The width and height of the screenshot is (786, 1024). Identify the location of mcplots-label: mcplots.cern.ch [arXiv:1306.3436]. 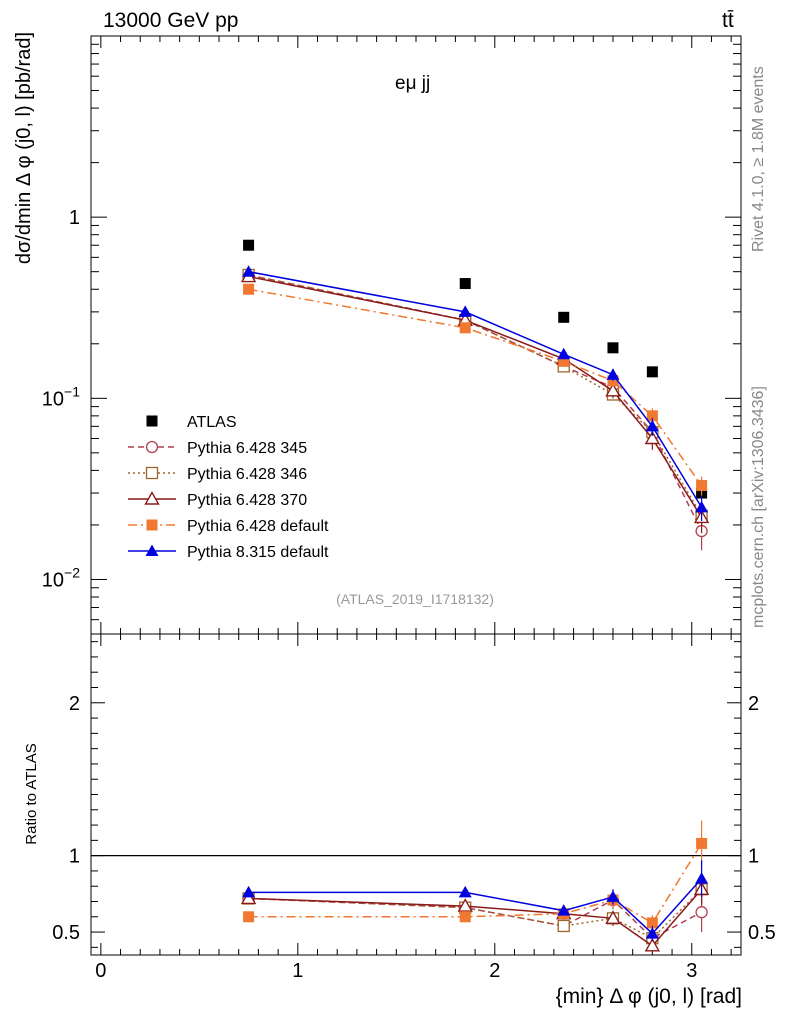
(758, 507).